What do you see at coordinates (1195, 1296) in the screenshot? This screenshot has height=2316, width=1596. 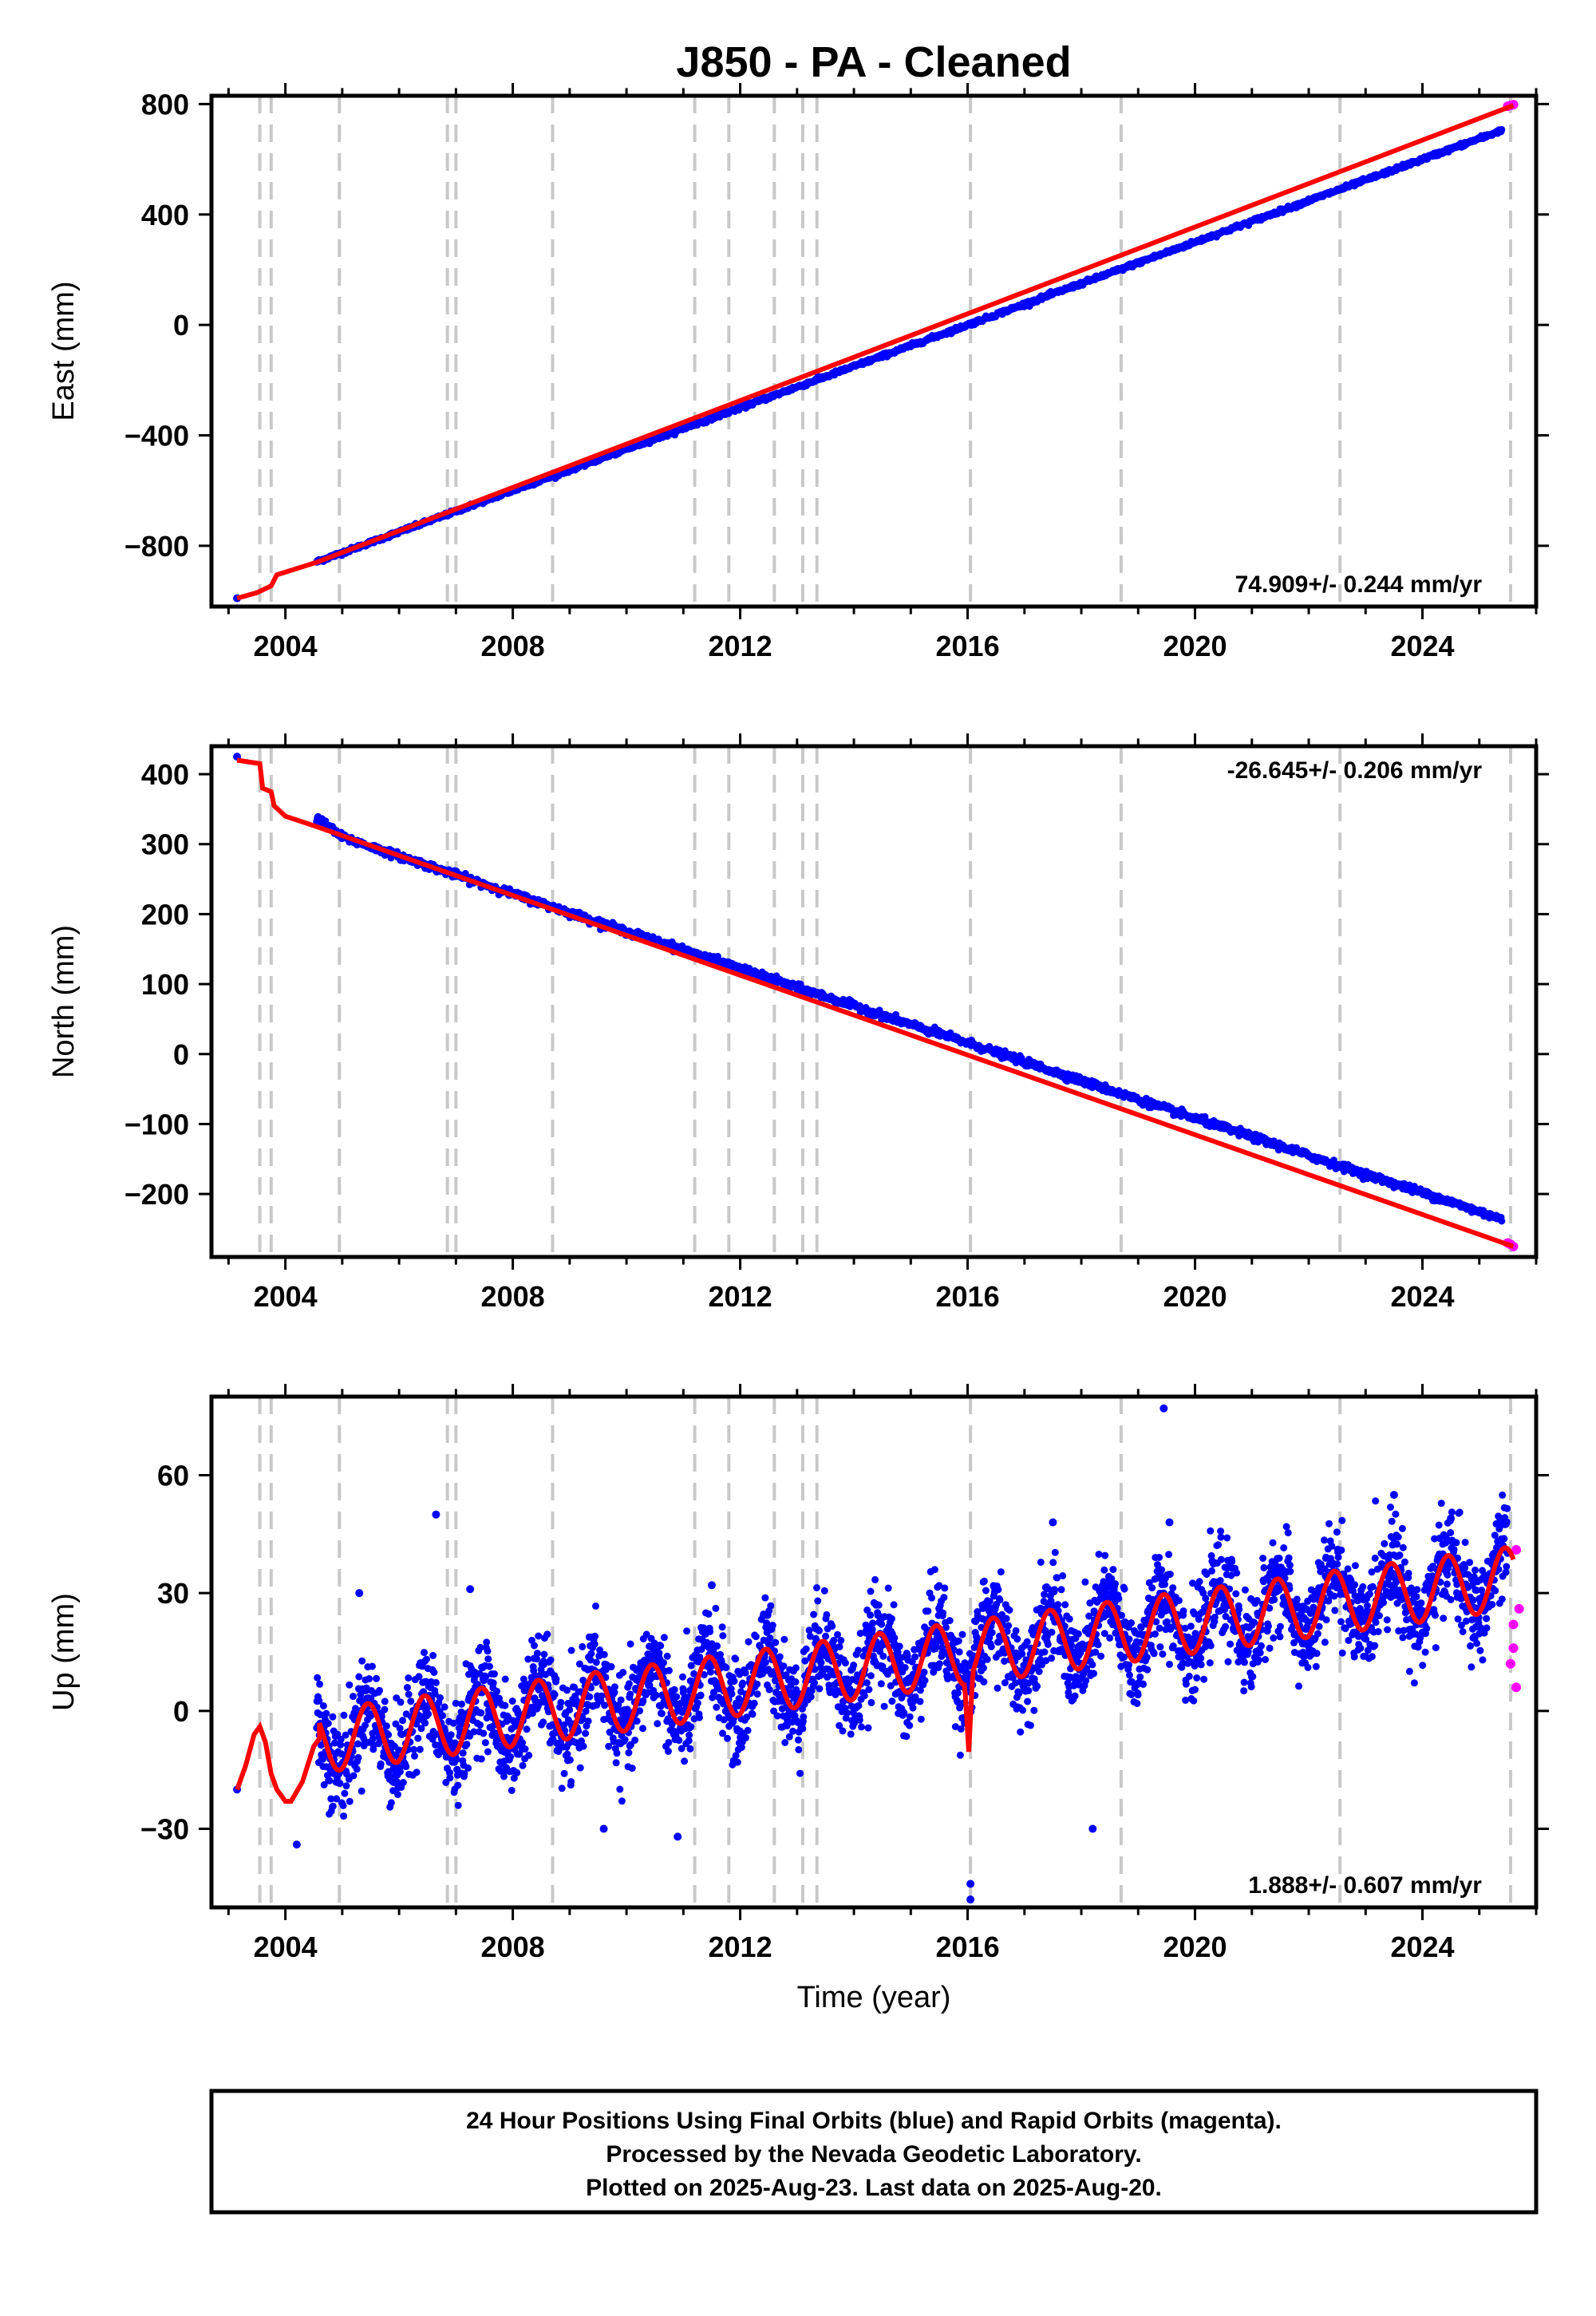 I see `x-tick-label: 2020` at bounding box center [1195, 1296].